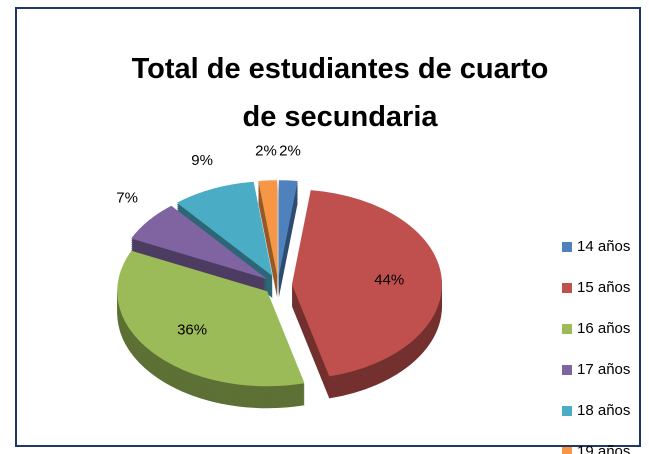 The image size is (649, 454). What do you see at coordinates (603, 328) in the screenshot?
I see `legend-label: 16 años` at bounding box center [603, 328].